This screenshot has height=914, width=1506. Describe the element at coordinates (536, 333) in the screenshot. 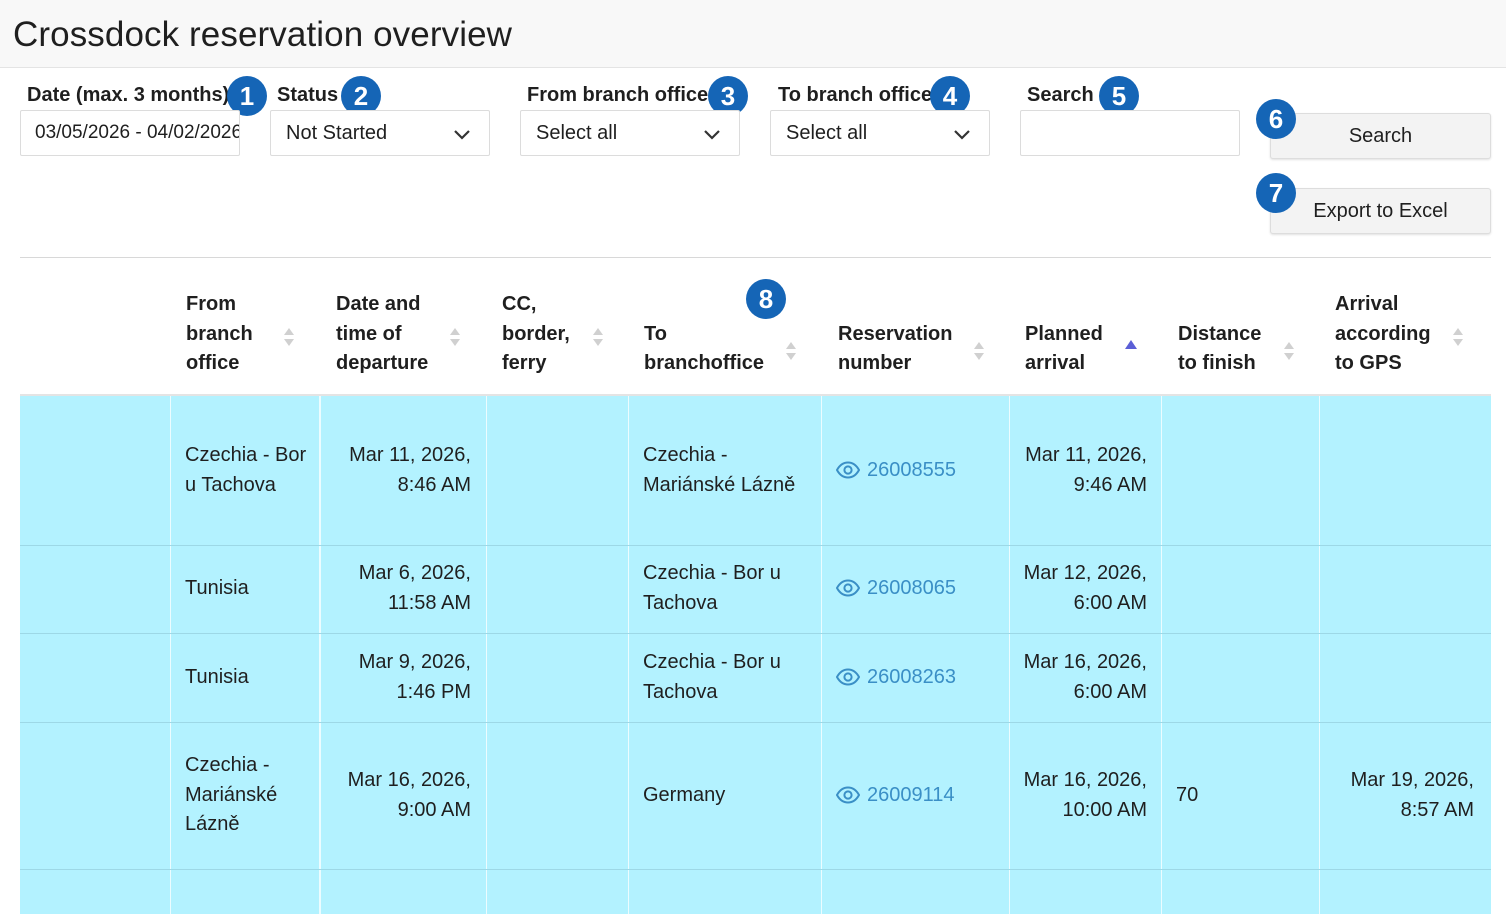

I see `column-header-cc-border-ferry: CC, border, ferry` at that location.